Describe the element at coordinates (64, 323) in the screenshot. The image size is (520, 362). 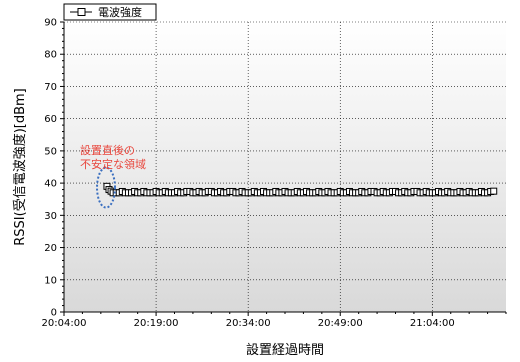
I see `x-tick-label: 20:04:00` at that location.